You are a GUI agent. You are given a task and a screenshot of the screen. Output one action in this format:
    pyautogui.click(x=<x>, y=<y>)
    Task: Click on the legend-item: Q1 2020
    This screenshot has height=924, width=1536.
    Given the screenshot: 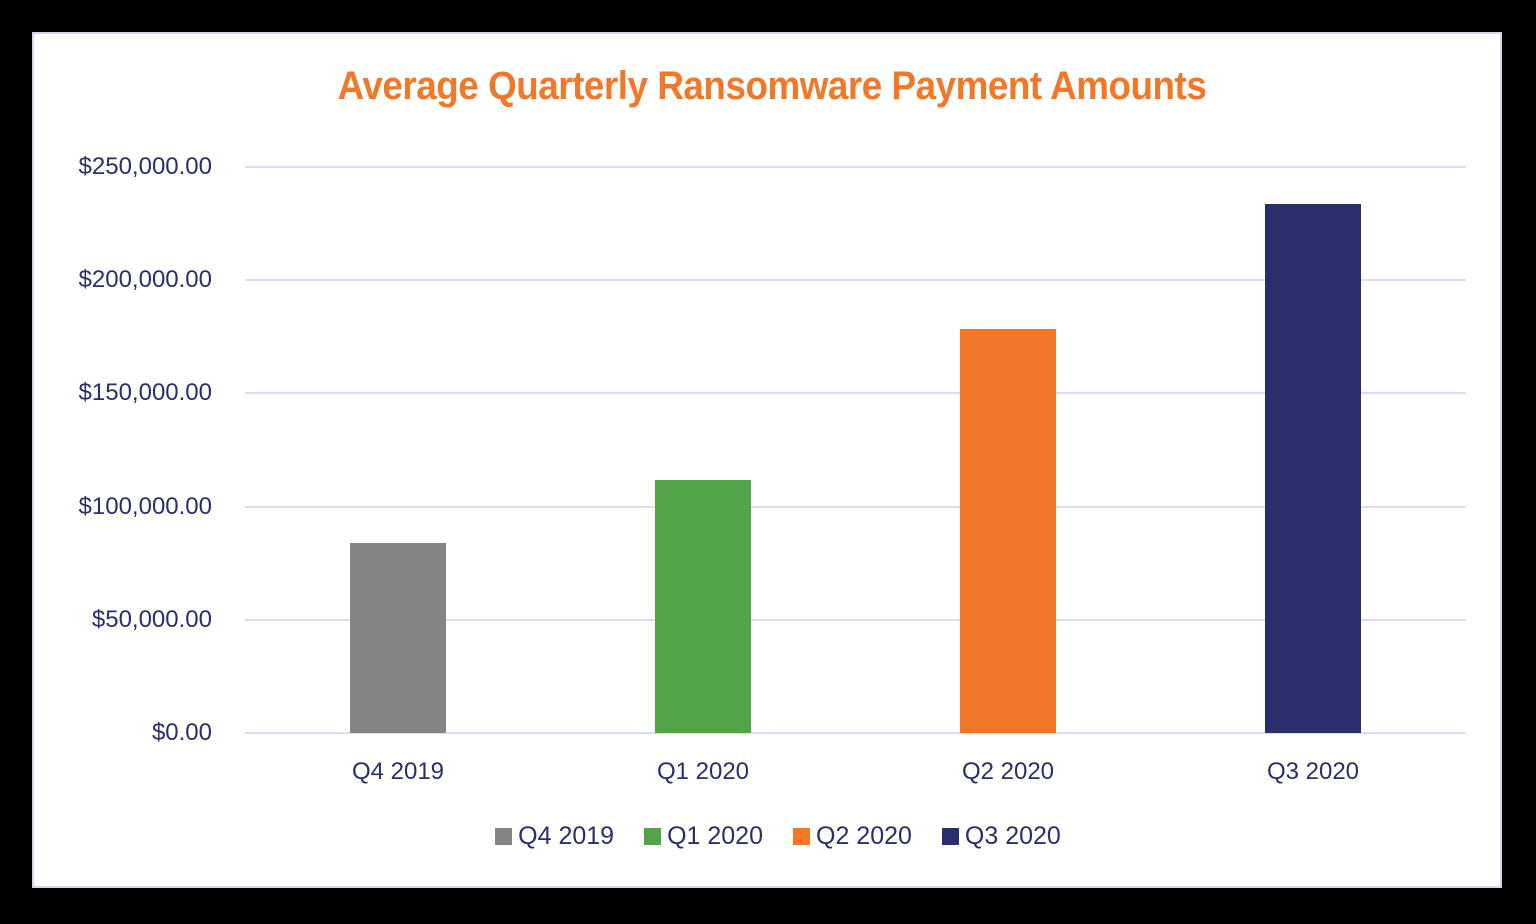 What is the action you would take?
    pyautogui.click(x=703, y=836)
    